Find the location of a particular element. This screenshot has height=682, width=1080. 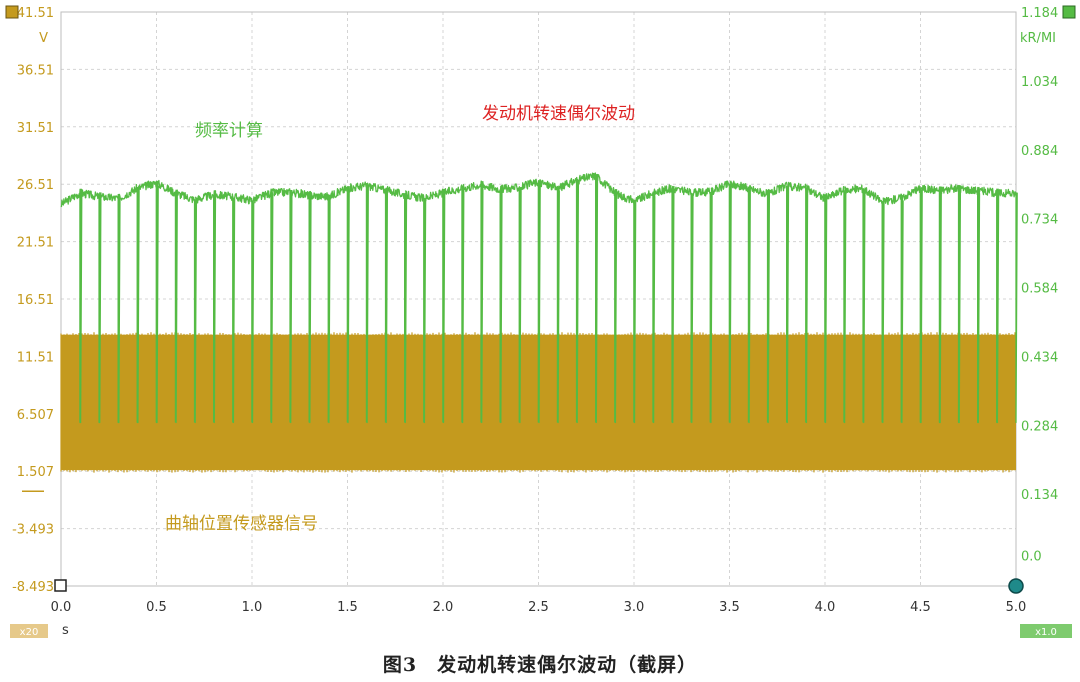

ckp-annotation: 曲轴位置传感器信号 is located at coordinates (241, 524).